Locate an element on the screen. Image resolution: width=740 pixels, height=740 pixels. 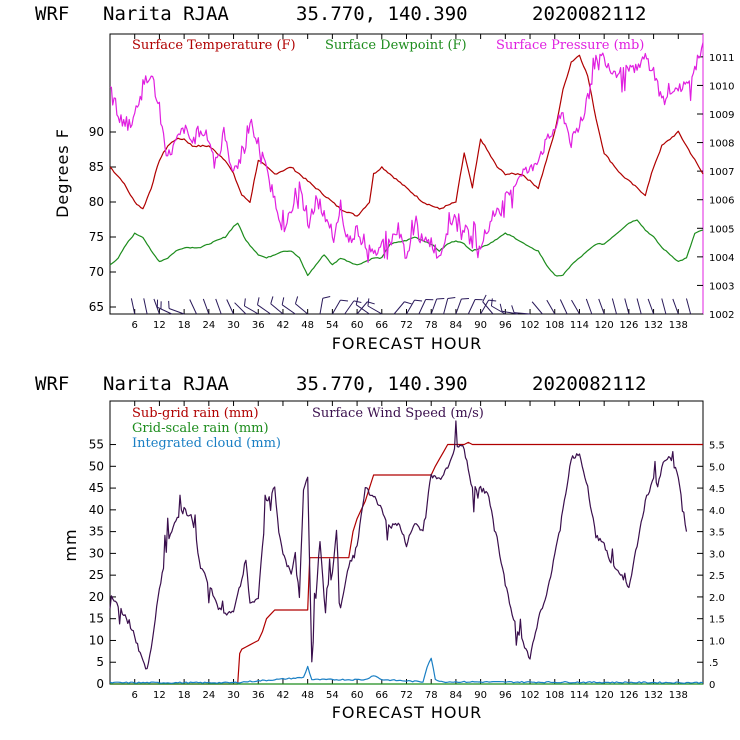
x-tick-label: 90 is located at coordinates (480, 695).